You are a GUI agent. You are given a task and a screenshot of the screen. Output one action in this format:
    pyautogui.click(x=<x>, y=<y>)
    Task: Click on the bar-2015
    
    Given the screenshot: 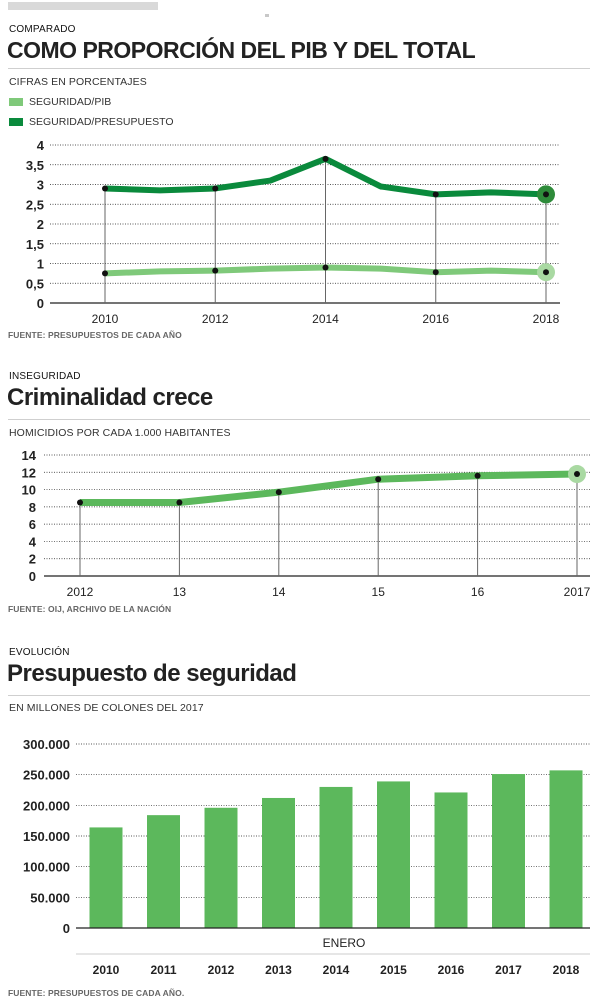 What is the action you would take?
    pyautogui.click(x=393, y=854)
    